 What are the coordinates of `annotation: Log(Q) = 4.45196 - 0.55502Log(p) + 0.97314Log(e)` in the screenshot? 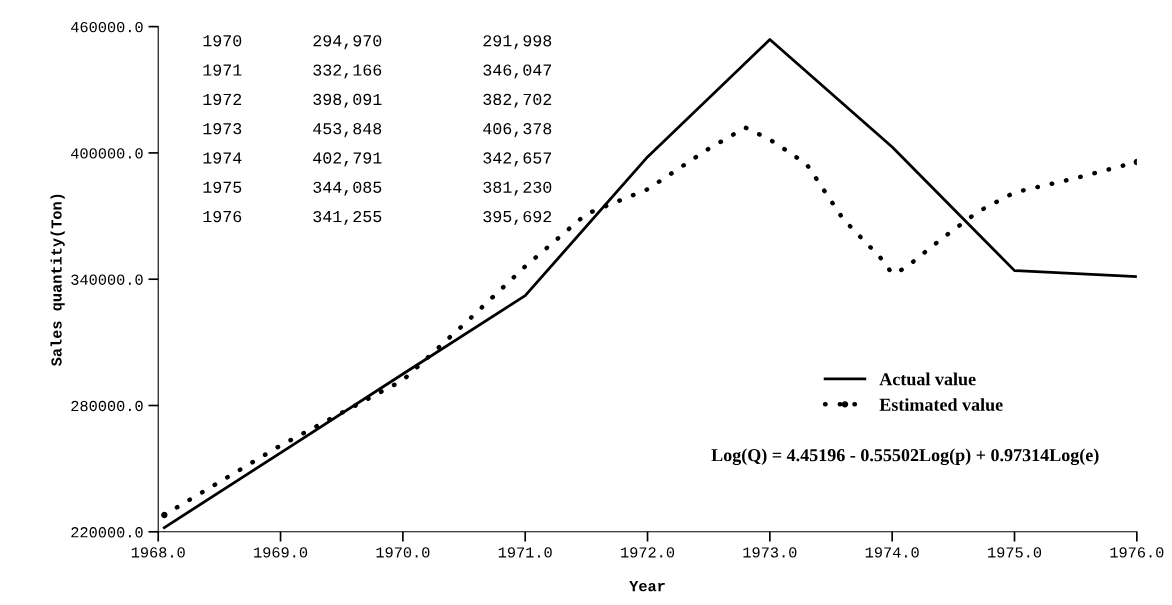 It's located at (905, 457).